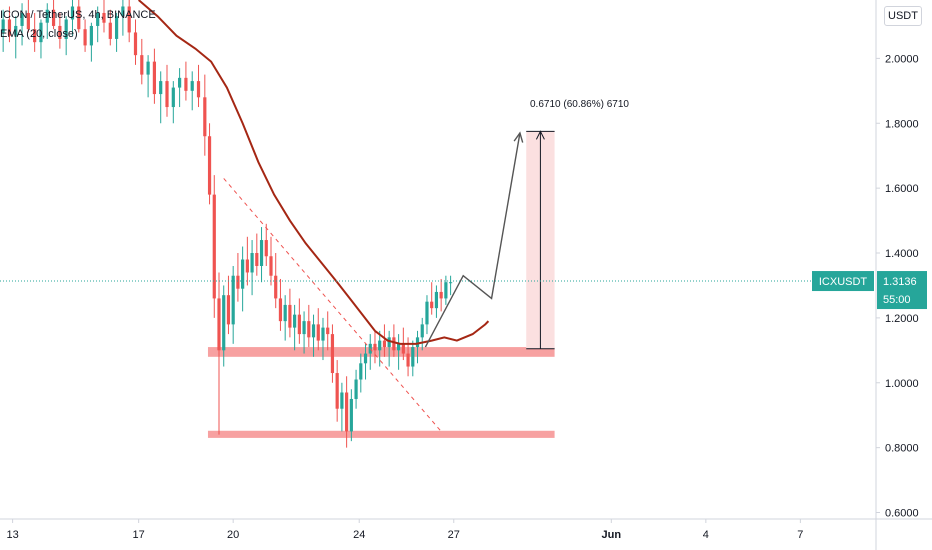 Image resolution: width=932 pixels, height=550 pixels. Describe the element at coordinates (902, 254) in the screenshot. I see `price-tick-label: 1.4000` at that location.